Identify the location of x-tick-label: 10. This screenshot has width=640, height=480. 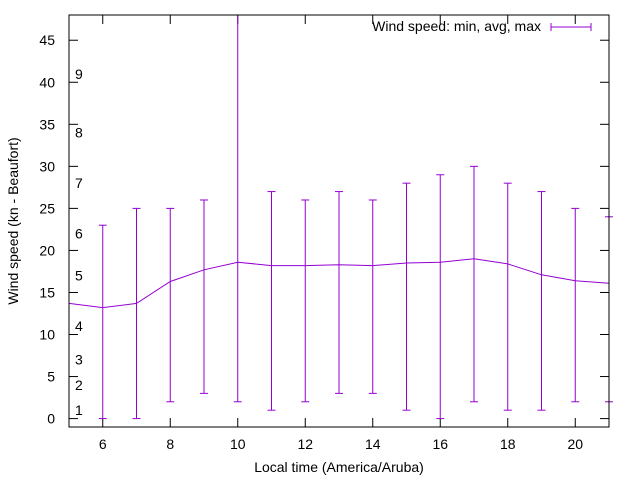
(238, 444).